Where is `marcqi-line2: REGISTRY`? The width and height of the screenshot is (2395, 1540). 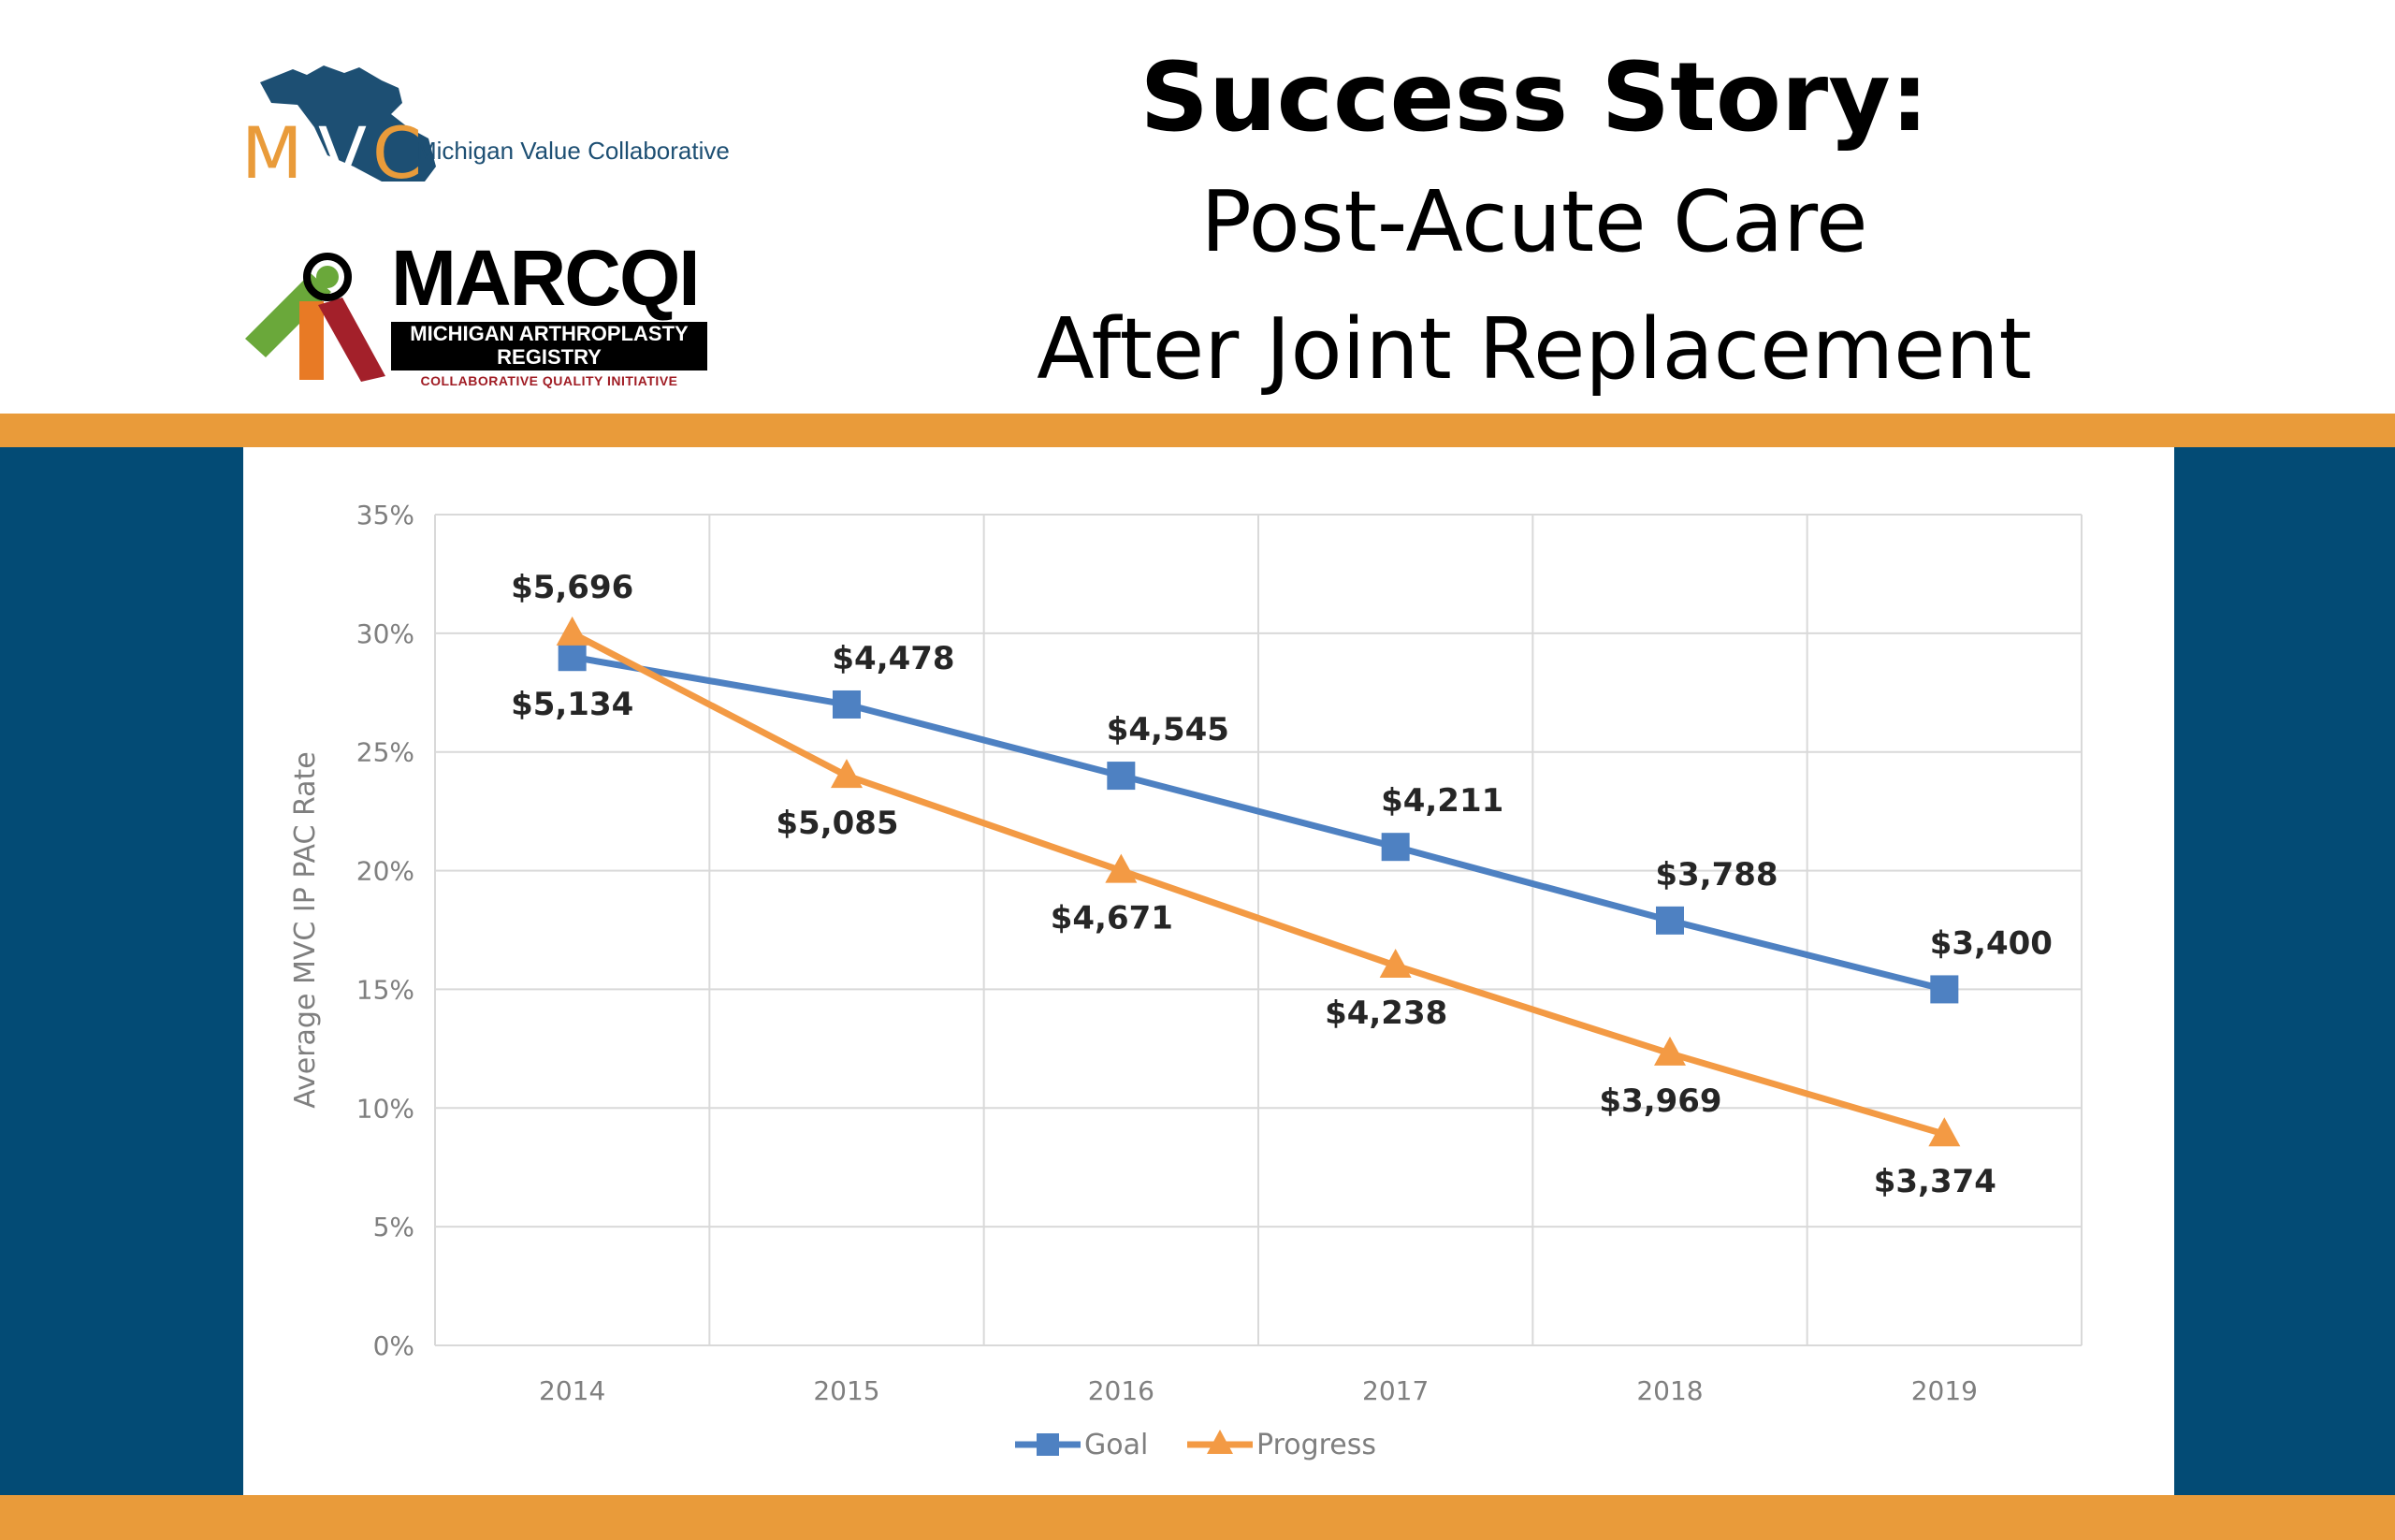
marcqi-line2: REGISTRY is located at coordinates (549, 357).